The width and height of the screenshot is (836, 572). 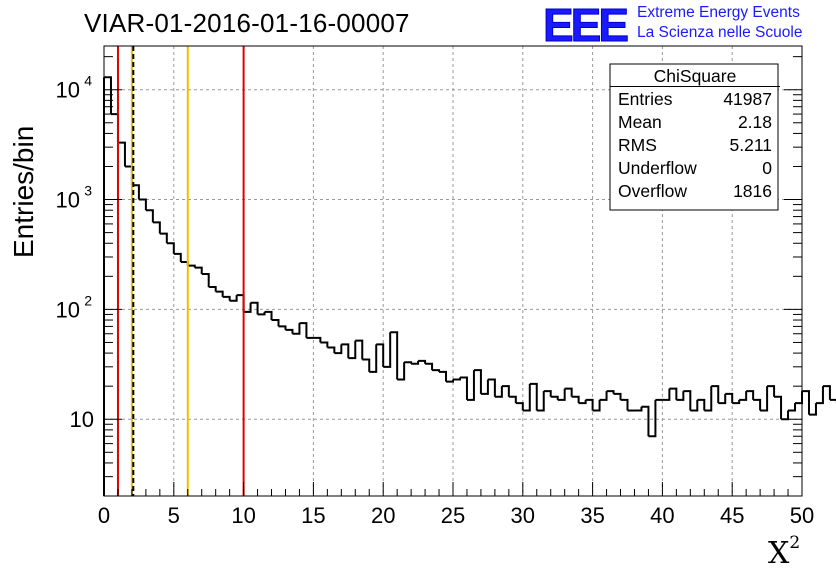 I want to click on plot-title: VIAR-01-2016-01-16-00007, so click(x=247, y=23).